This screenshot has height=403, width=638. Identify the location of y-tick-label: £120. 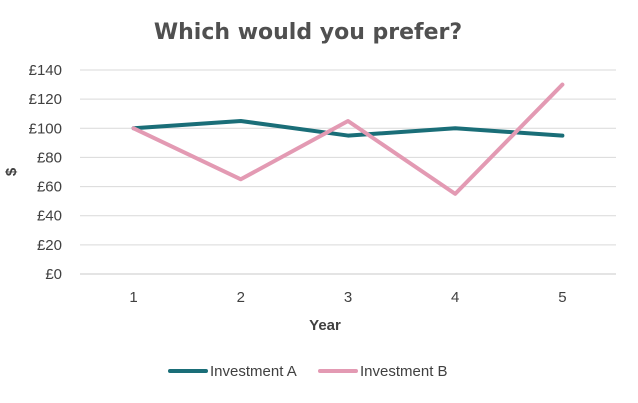
(45, 99).